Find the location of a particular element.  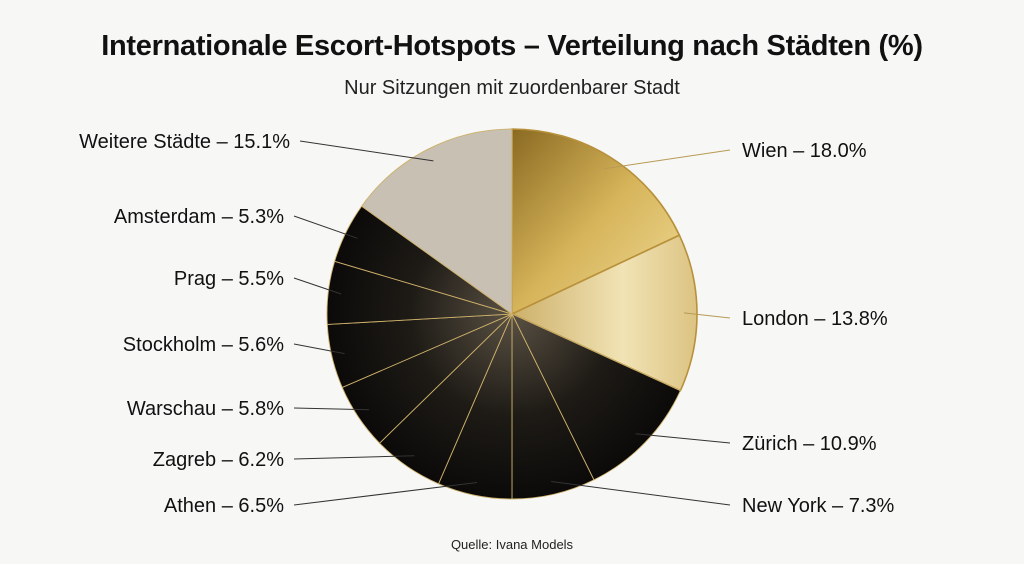

slice-label: Warschau – 5.8% is located at coordinates (205, 409).